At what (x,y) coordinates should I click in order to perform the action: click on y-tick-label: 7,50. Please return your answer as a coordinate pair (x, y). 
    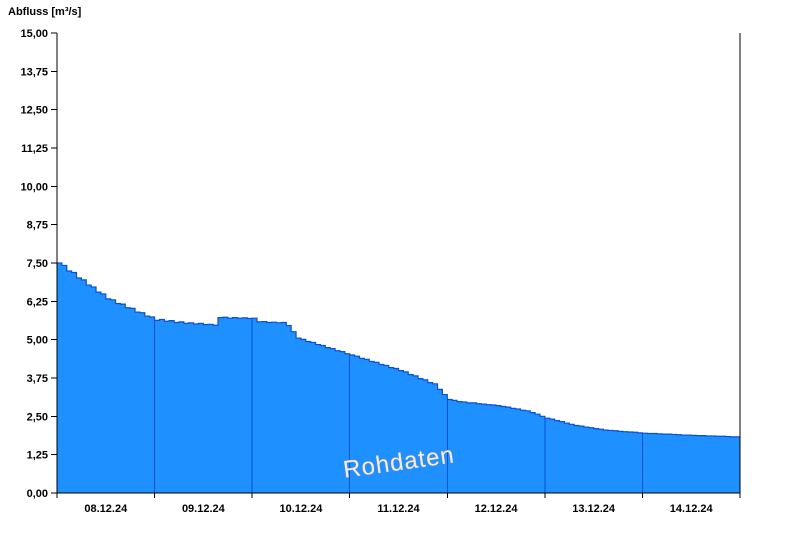
    Looking at the image, I should click on (37, 264).